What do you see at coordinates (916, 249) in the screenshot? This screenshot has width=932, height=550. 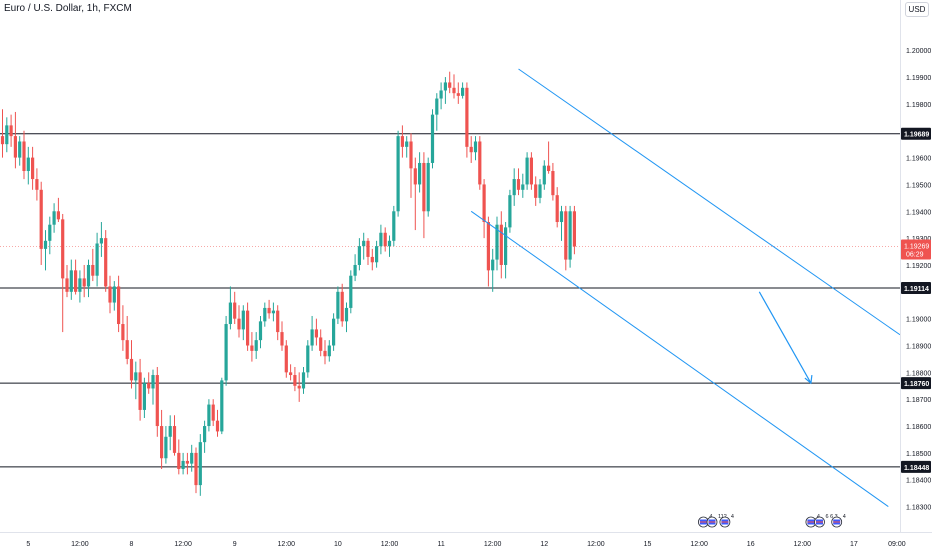 I see `current-price-badge` at bounding box center [916, 249].